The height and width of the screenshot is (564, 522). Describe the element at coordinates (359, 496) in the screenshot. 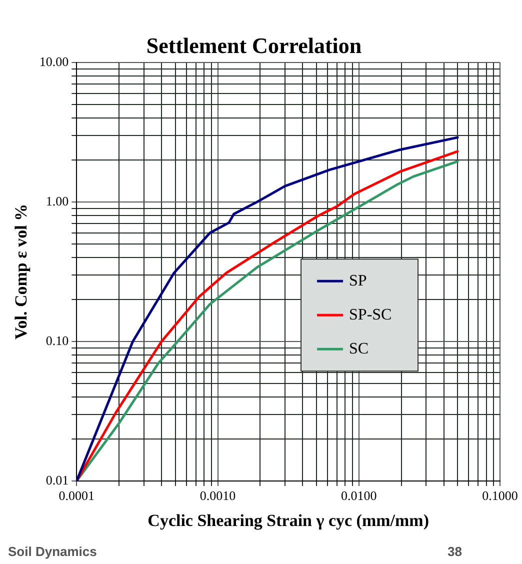

I see `x-tick-label: 0.0100` at that location.